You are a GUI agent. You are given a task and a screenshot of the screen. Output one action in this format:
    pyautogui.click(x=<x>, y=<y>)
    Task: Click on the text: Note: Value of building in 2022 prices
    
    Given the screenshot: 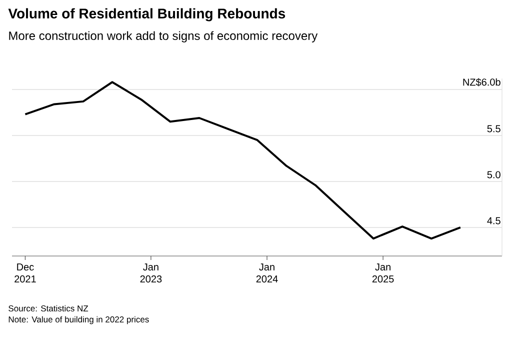 What is the action you would take?
    pyautogui.click(x=78, y=320)
    